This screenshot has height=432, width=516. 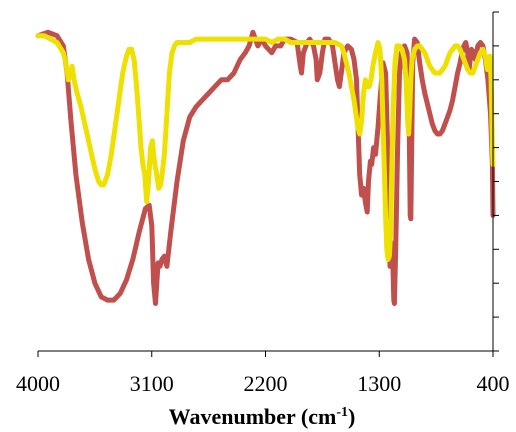 I want to click on x-axis-title-end: ), so click(x=351, y=416).